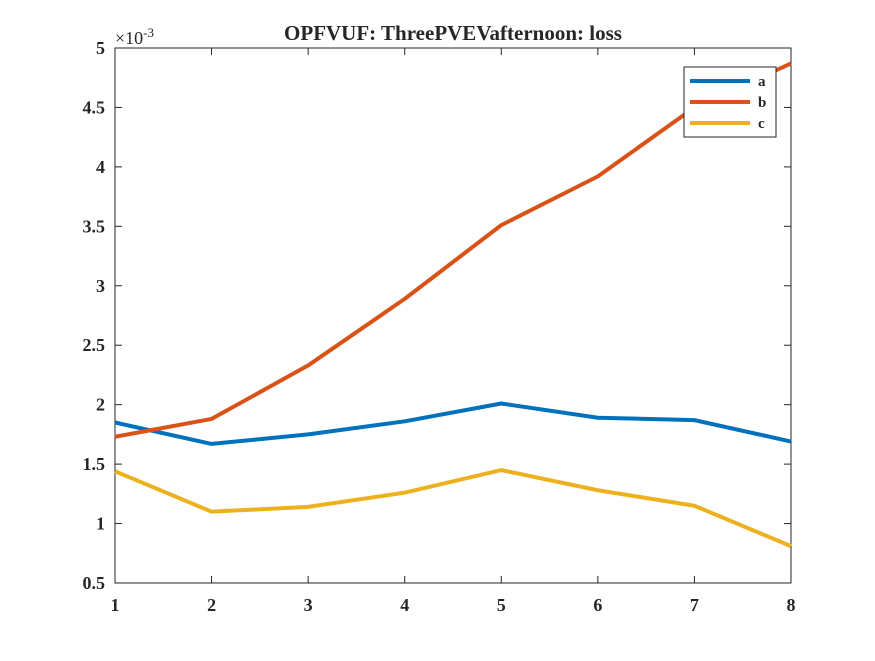 This screenshot has height=661, width=875. What do you see at coordinates (94, 345) in the screenshot?
I see `y-tick-label: 2.5` at bounding box center [94, 345].